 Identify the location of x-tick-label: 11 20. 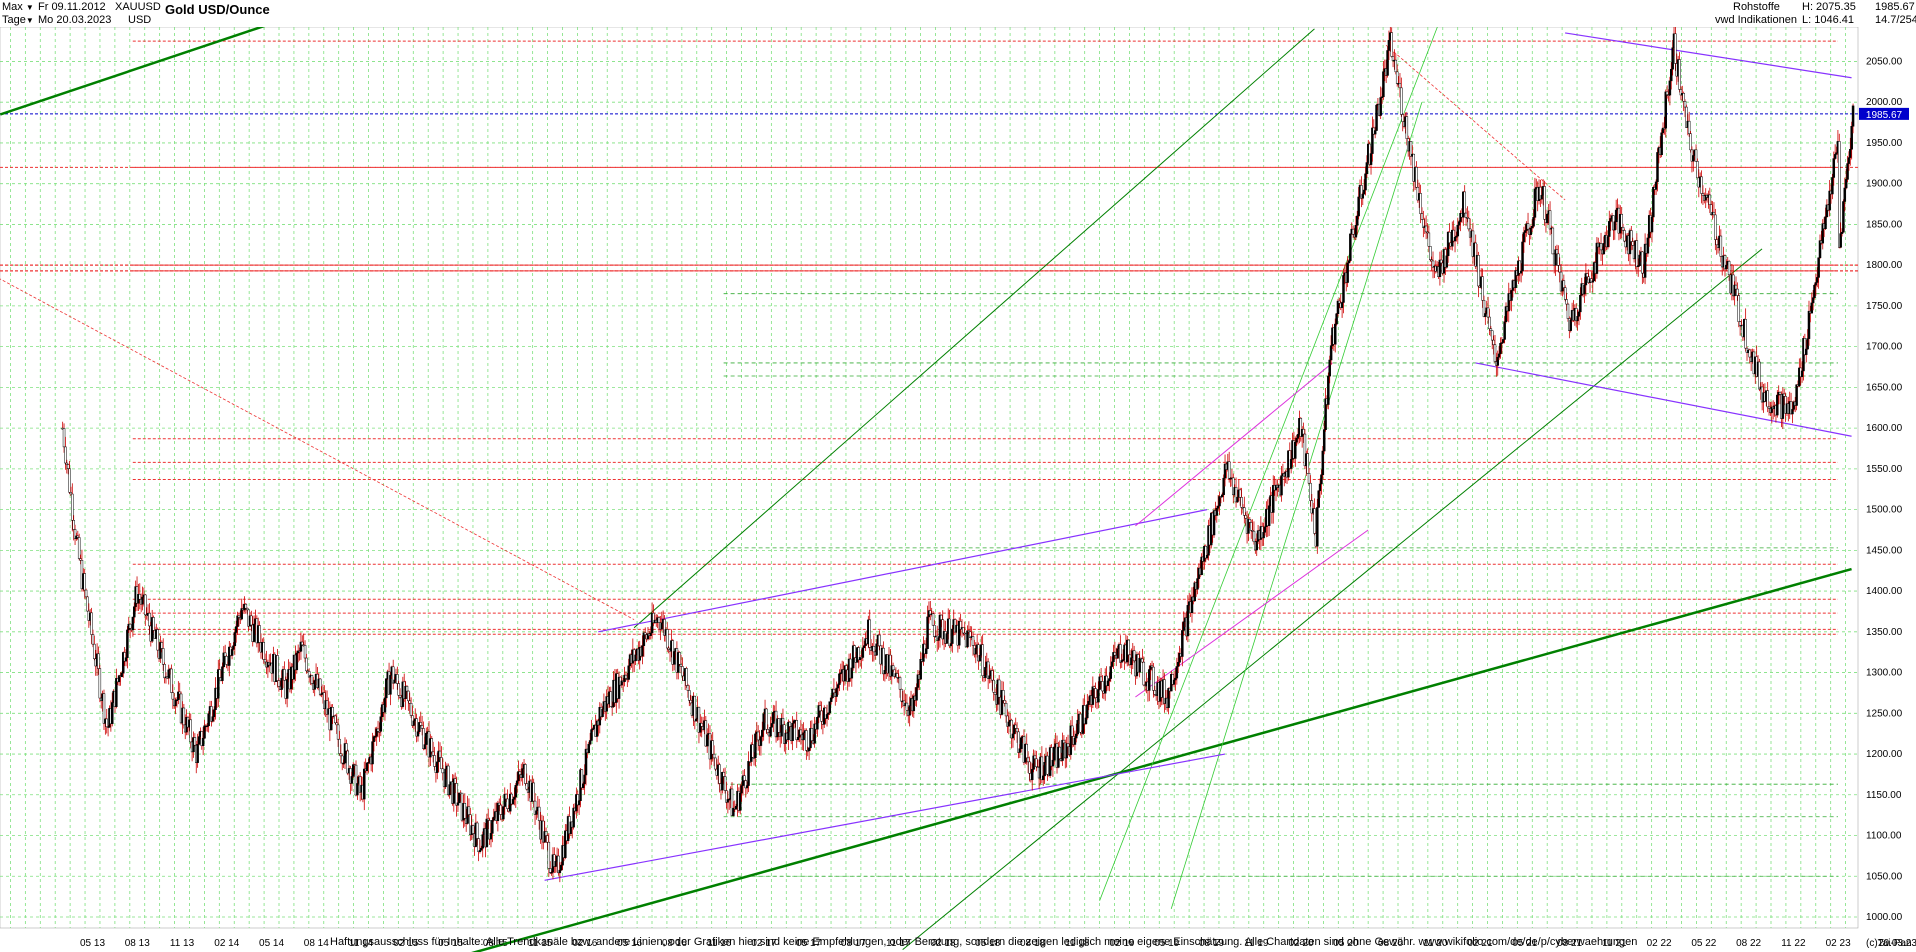
(1435, 943).